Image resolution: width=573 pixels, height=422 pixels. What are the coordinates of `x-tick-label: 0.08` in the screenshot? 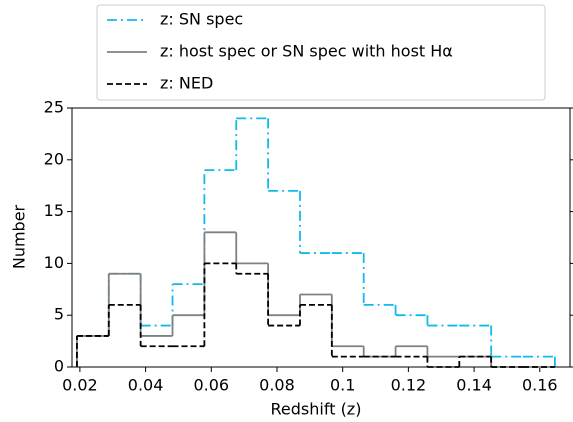 It's located at (277, 385).